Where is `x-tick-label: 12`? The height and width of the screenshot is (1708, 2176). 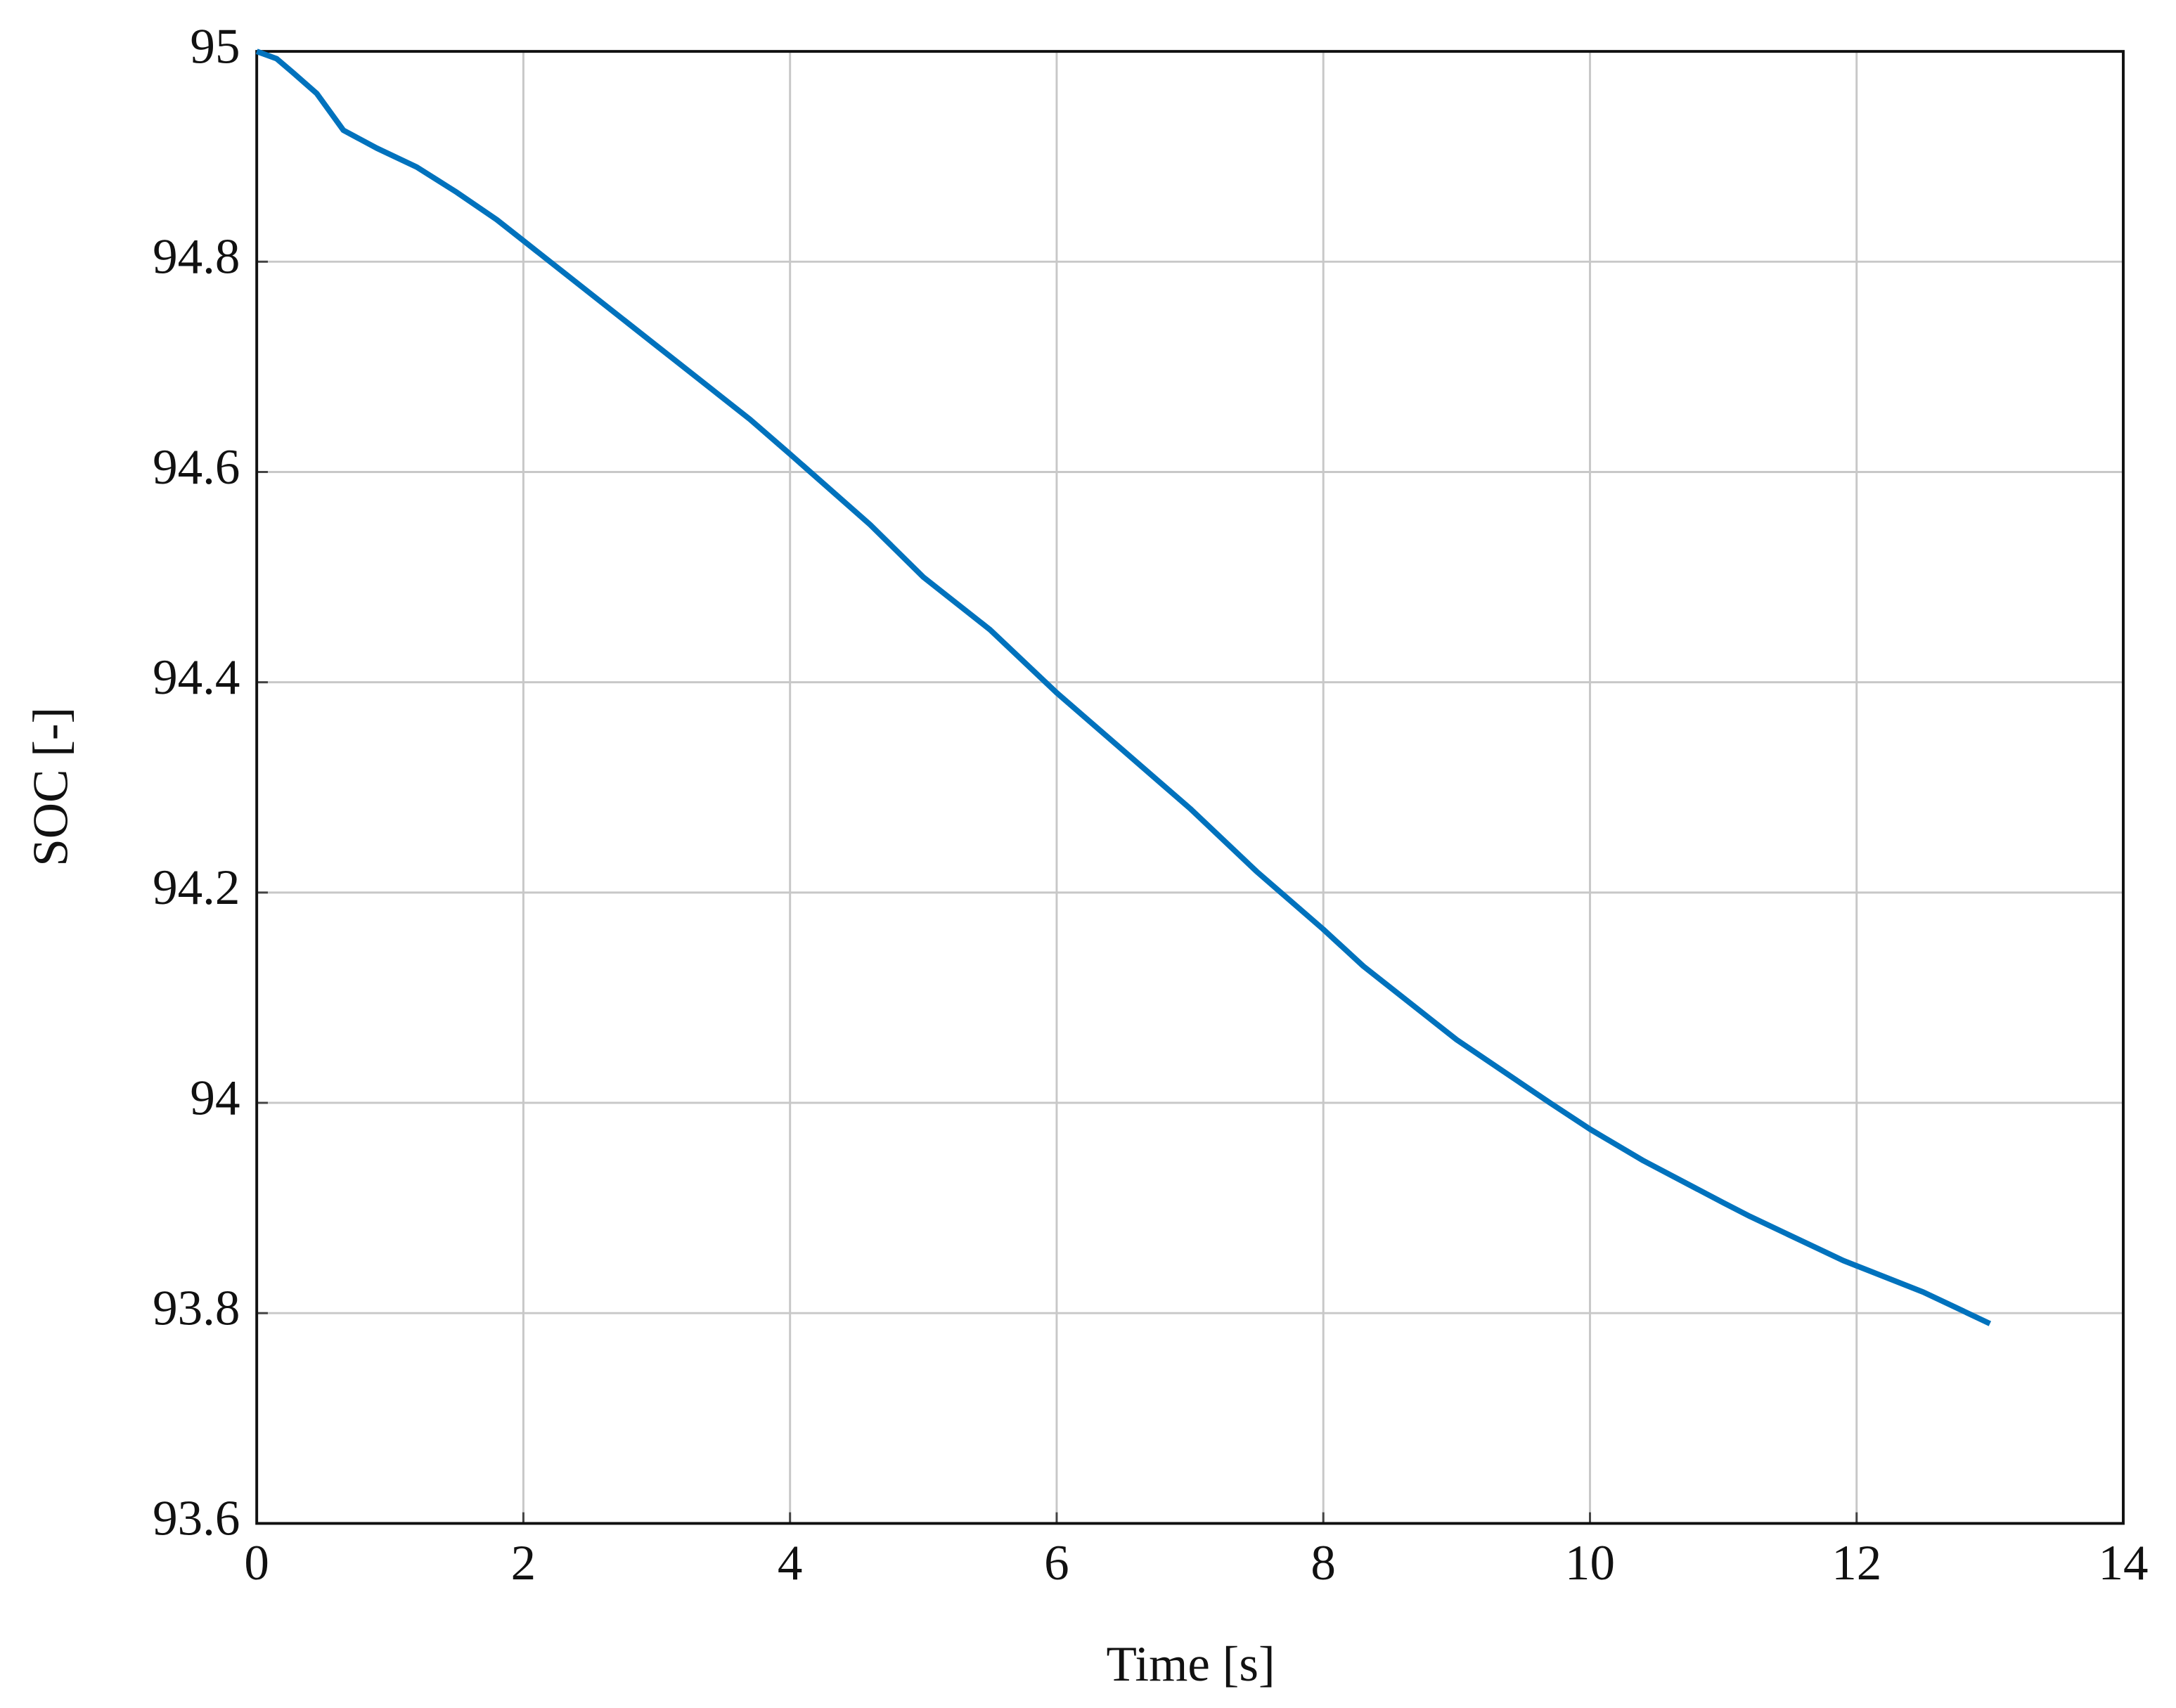 x-tick-label: 12 is located at coordinates (1856, 1563).